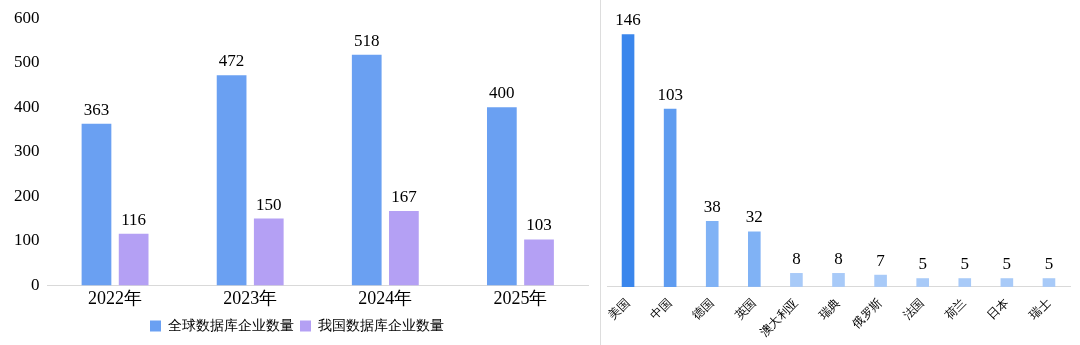 The width and height of the screenshot is (1080, 345). I want to click on x-tick-label: 2023年, so click(250, 297).